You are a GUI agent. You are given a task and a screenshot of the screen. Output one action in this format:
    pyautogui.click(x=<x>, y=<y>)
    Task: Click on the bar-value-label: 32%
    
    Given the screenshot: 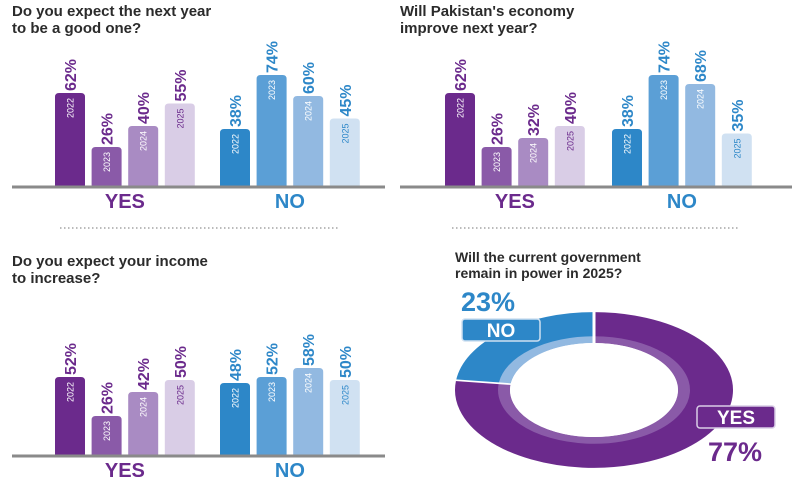 What is the action you would take?
    pyautogui.click(x=534, y=120)
    